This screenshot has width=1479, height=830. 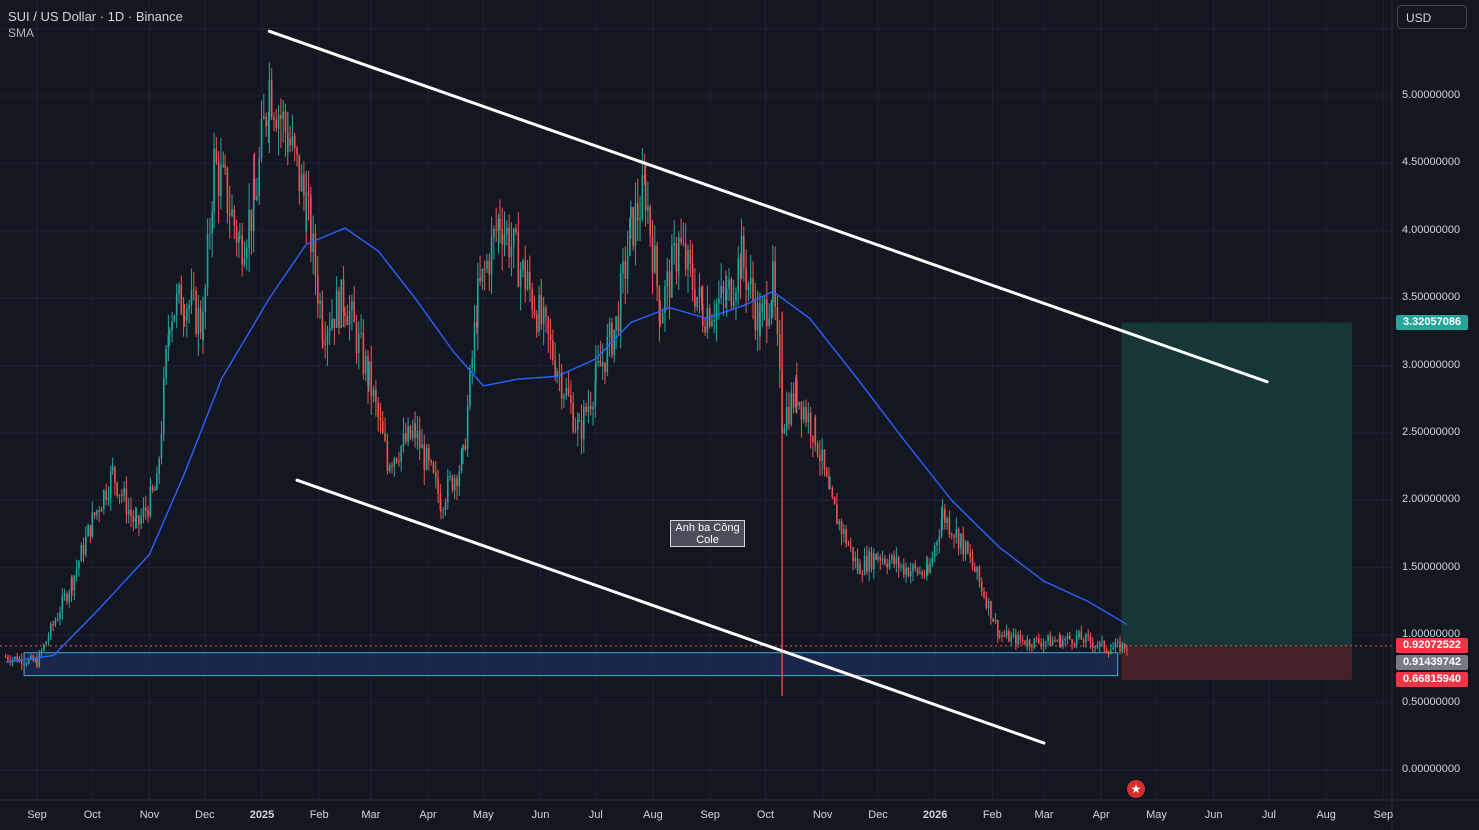 I want to click on x-tick-label: Dec, so click(x=878, y=815).